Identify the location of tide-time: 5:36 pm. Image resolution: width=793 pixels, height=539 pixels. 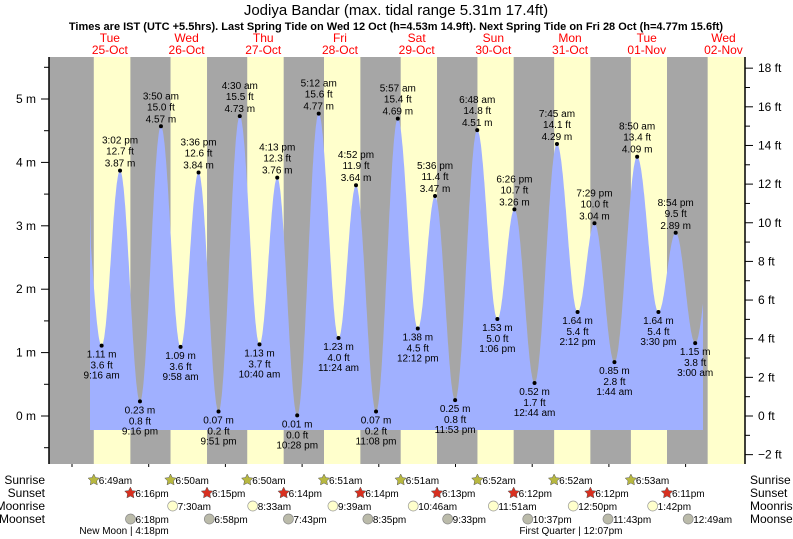
(435, 166).